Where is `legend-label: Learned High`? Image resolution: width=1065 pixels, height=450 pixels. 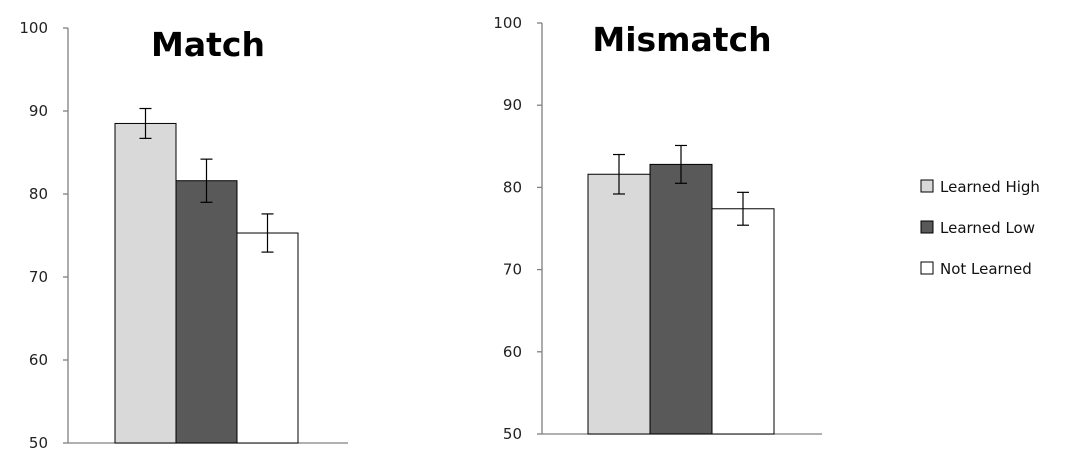
legend-label: Learned High is located at coordinates (990, 187).